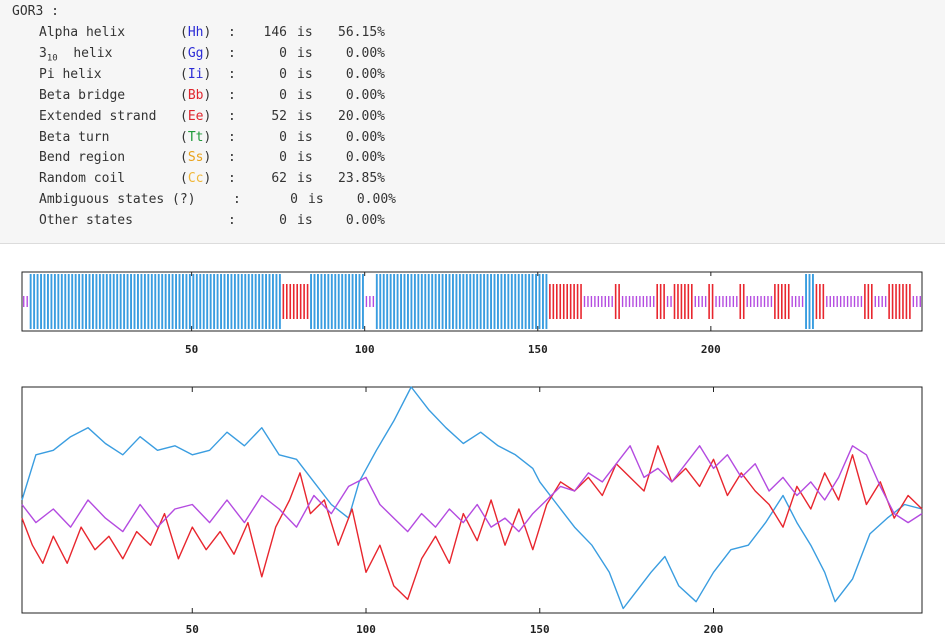 The height and width of the screenshot is (641, 945). I want to click on state-name: Pi helix, so click(70, 74).